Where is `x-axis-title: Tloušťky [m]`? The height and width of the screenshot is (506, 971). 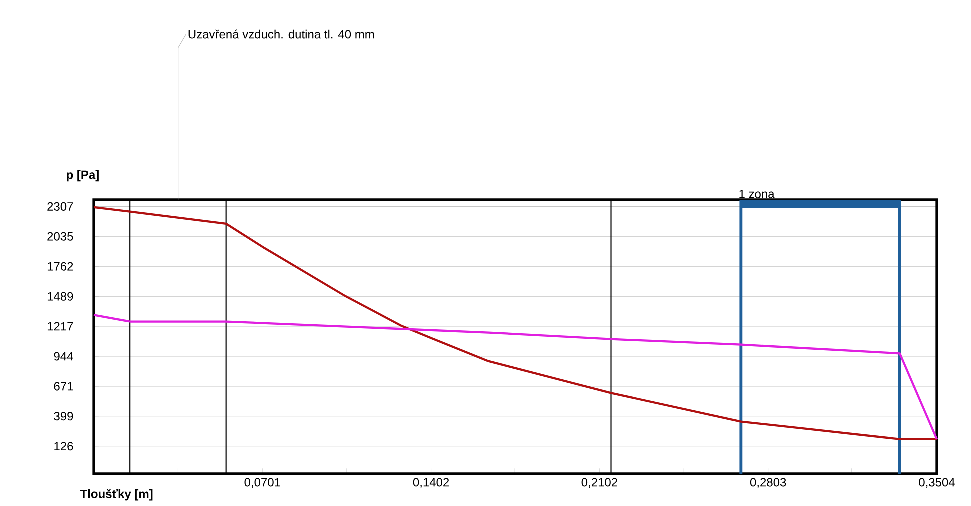
x-axis-title: Tloušťky [m] is located at coordinates (116, 495).